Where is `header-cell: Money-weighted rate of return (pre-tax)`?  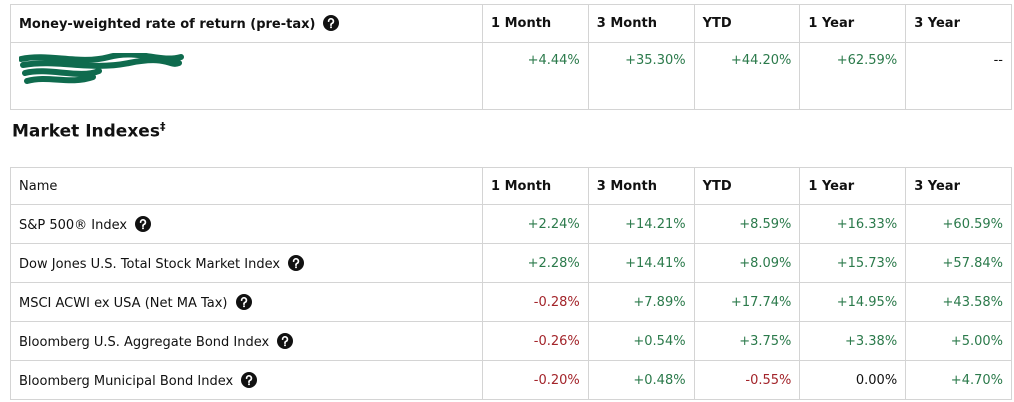 header-cell: Money-weighted rate of return (pre-tax) is located at coordinates (246, 23).